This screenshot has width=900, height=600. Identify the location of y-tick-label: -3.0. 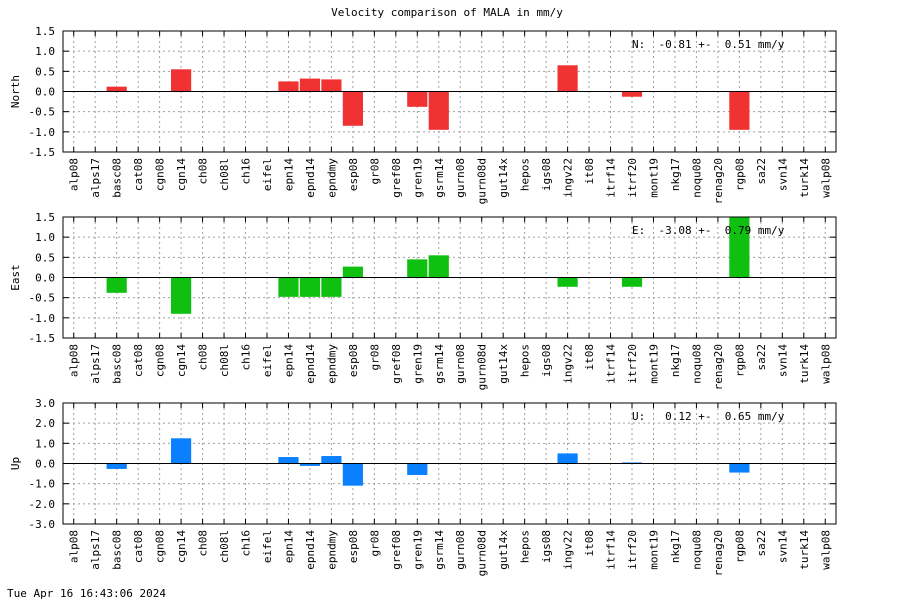
(42, 524).